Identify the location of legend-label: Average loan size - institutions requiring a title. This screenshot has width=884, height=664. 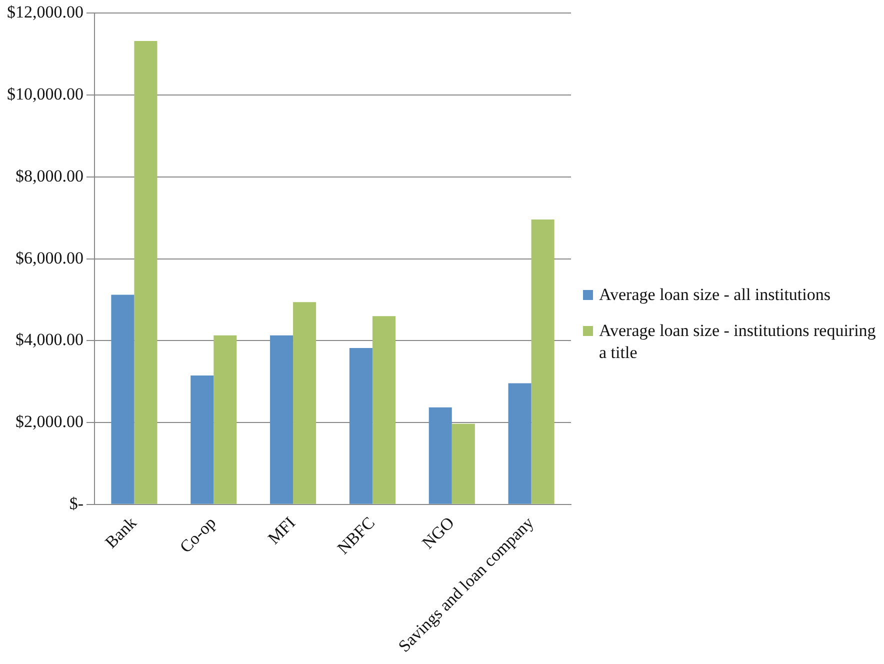
(738, 342).